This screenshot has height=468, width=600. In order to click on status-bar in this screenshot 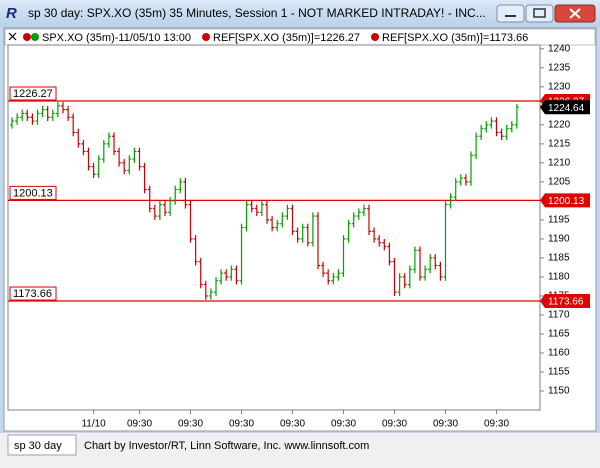, I will do `click(300, 448)`.